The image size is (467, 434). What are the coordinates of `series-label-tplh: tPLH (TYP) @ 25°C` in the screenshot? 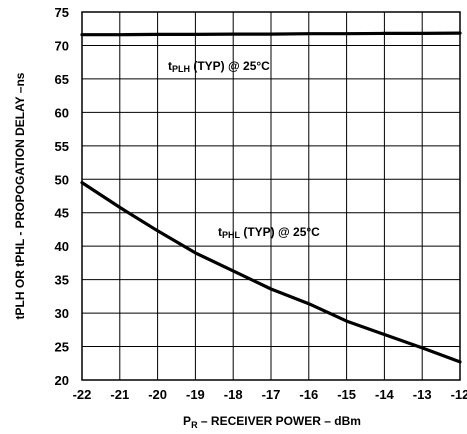 It's located at (219, 66).